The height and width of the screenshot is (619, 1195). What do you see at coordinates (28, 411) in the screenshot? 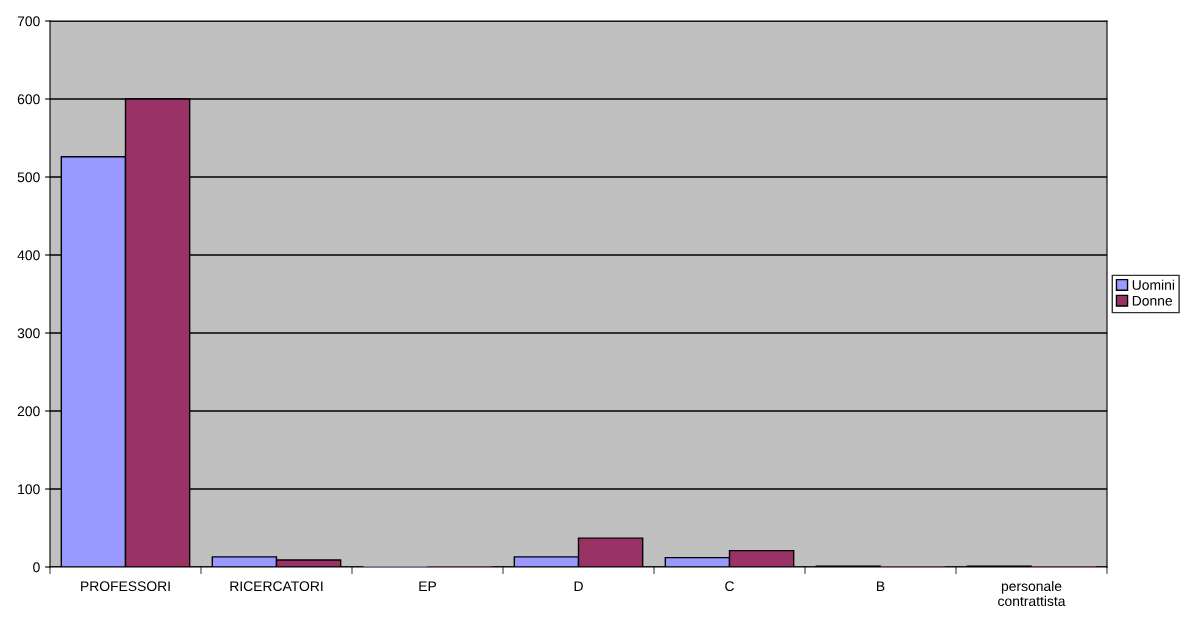
I see `y-tick-label: 200` at bounding box center [28, 411].